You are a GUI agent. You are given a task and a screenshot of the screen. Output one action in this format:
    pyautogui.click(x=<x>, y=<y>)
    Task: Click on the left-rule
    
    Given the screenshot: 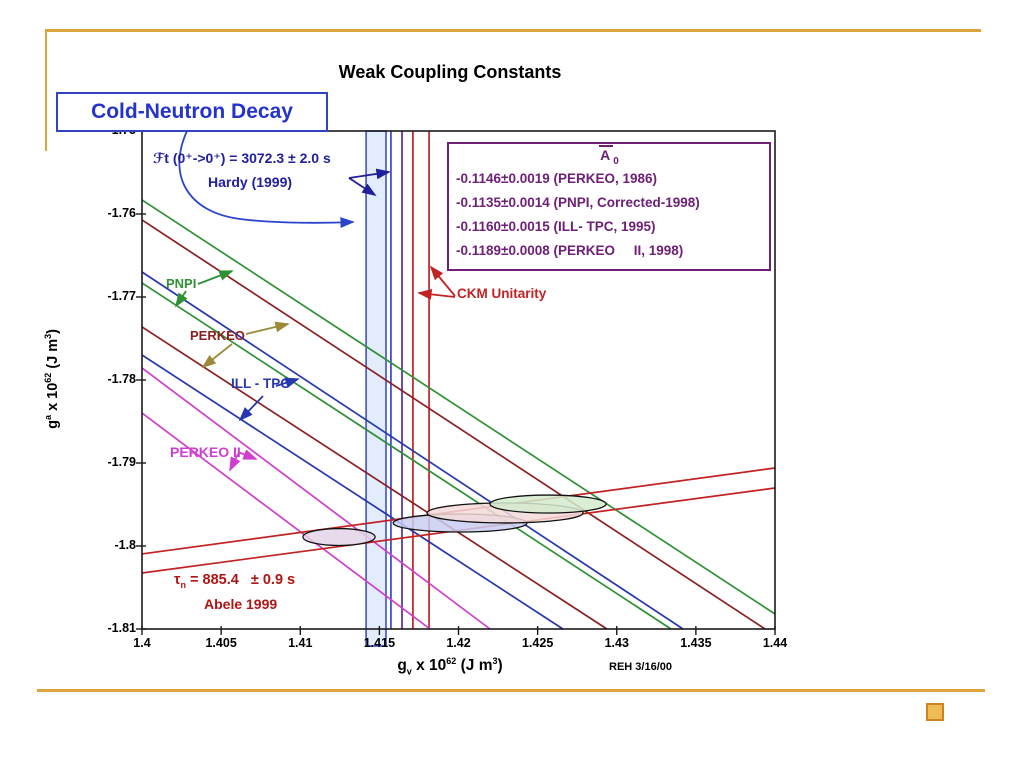 What is the action you would take?
    pyautogui.click(x=46, y=90)
    